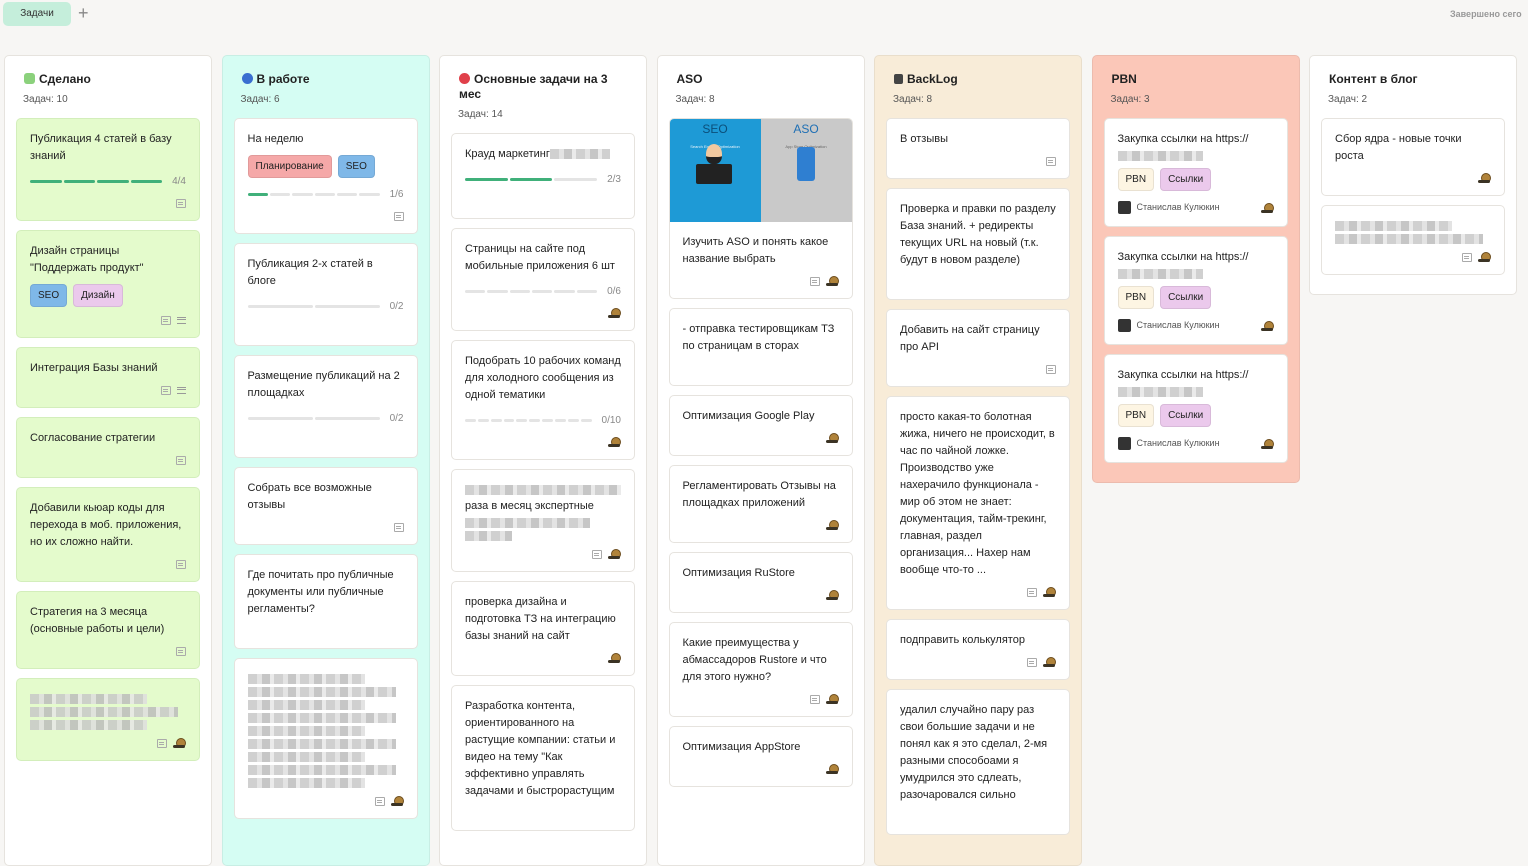 The height and width of the screenshot is (866, 1528). Describe the element at coordinates (37, 14) in the screenshot. I see `tab-tasks: Задачи` at that location.